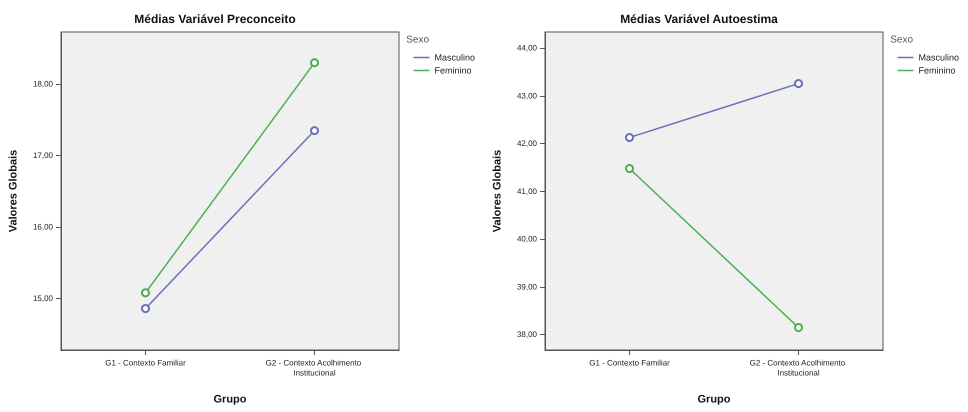 This screenshot has width=968, height=412. I want to click on y-tick-label: 40,00, so click(527, 239).